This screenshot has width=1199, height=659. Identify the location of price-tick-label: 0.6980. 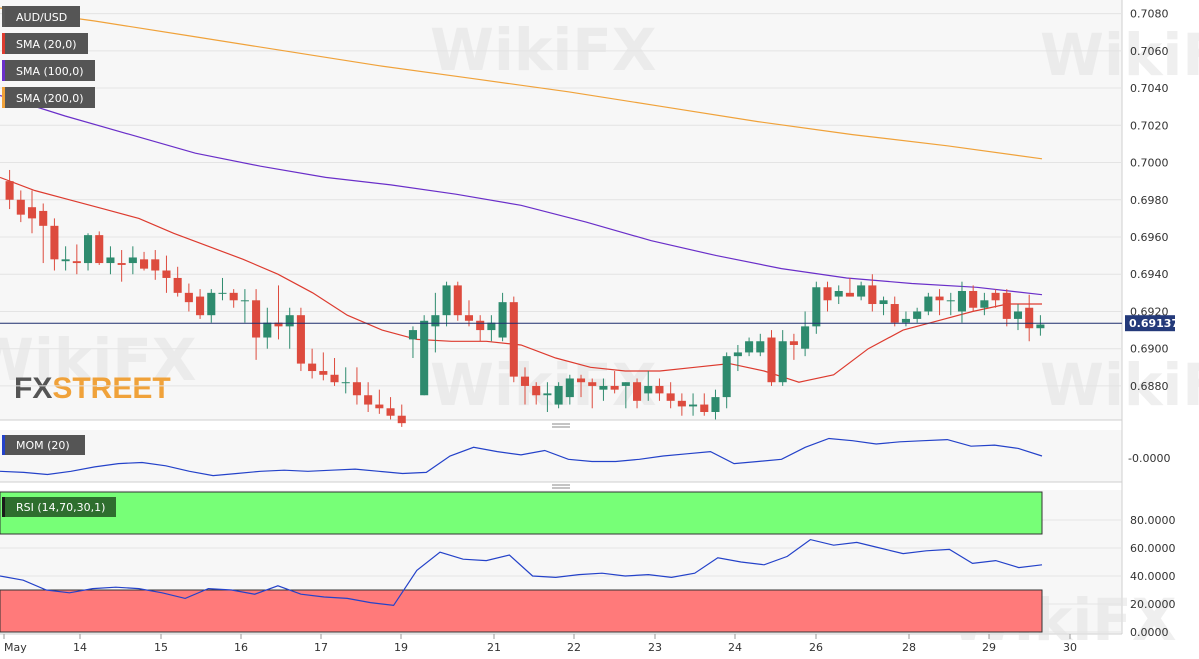
(1149, 200).